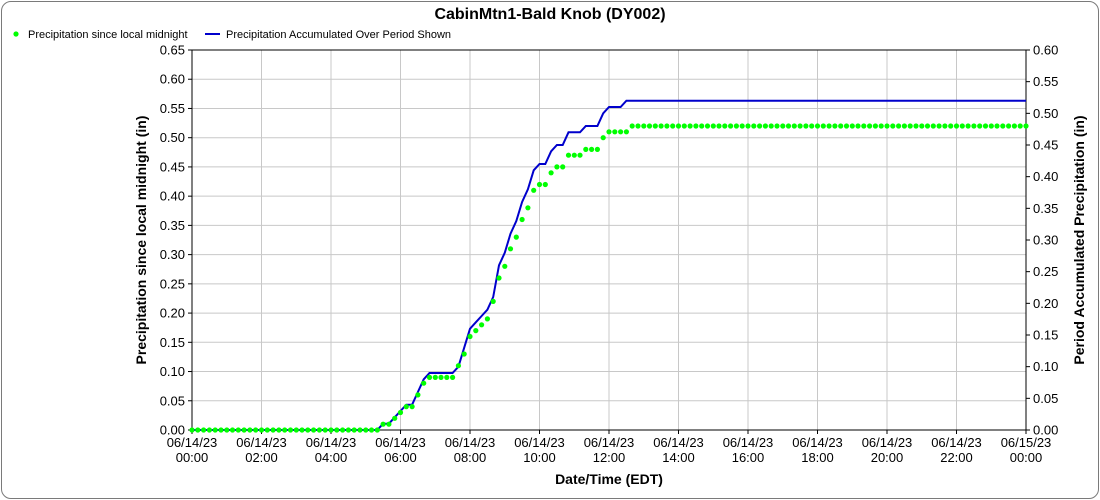 The image size is (1100, 500). What do you see at coordinates (172, 79) in the screenshot?
I see `left-tick-label: 0.60` at bounding box center [172, 79].